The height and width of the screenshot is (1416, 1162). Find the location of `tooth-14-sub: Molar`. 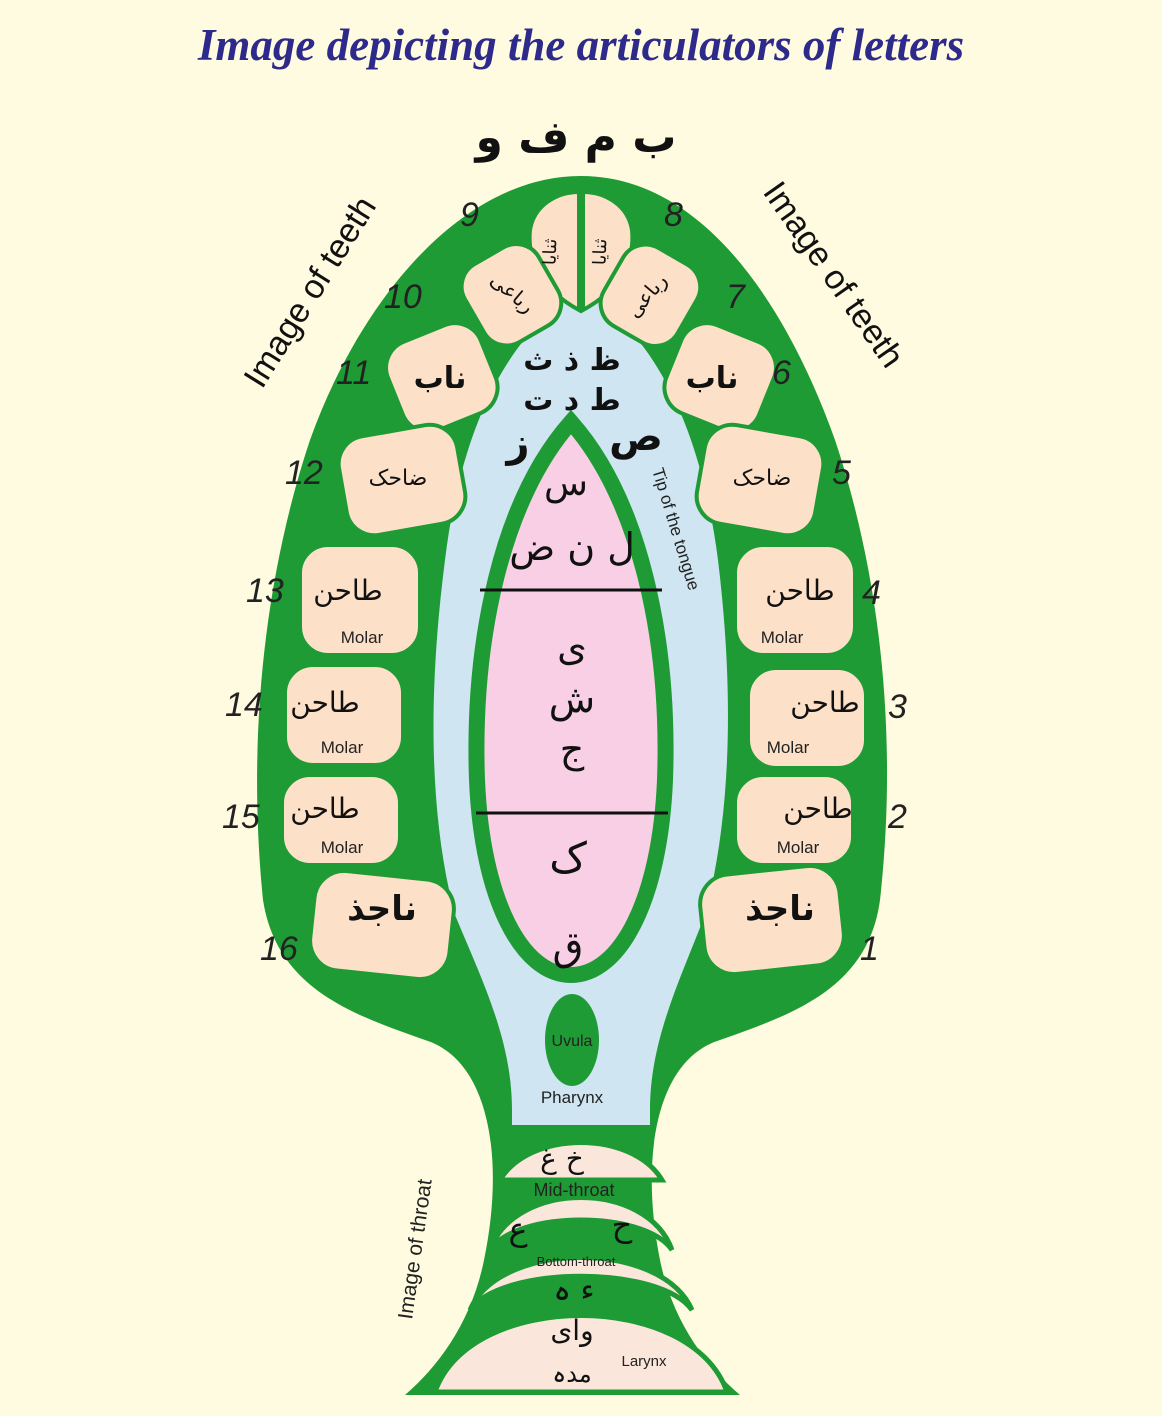

tooth-14-sub: Molar is located at coordinates (342, 747).